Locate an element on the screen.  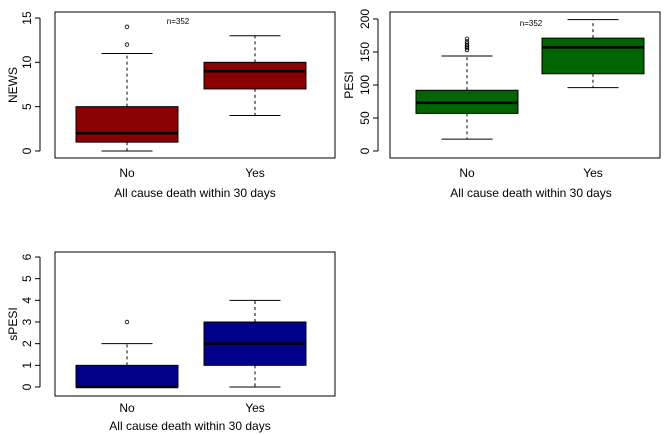
y-tick-label: 100 is located at coordinates (365, 85).